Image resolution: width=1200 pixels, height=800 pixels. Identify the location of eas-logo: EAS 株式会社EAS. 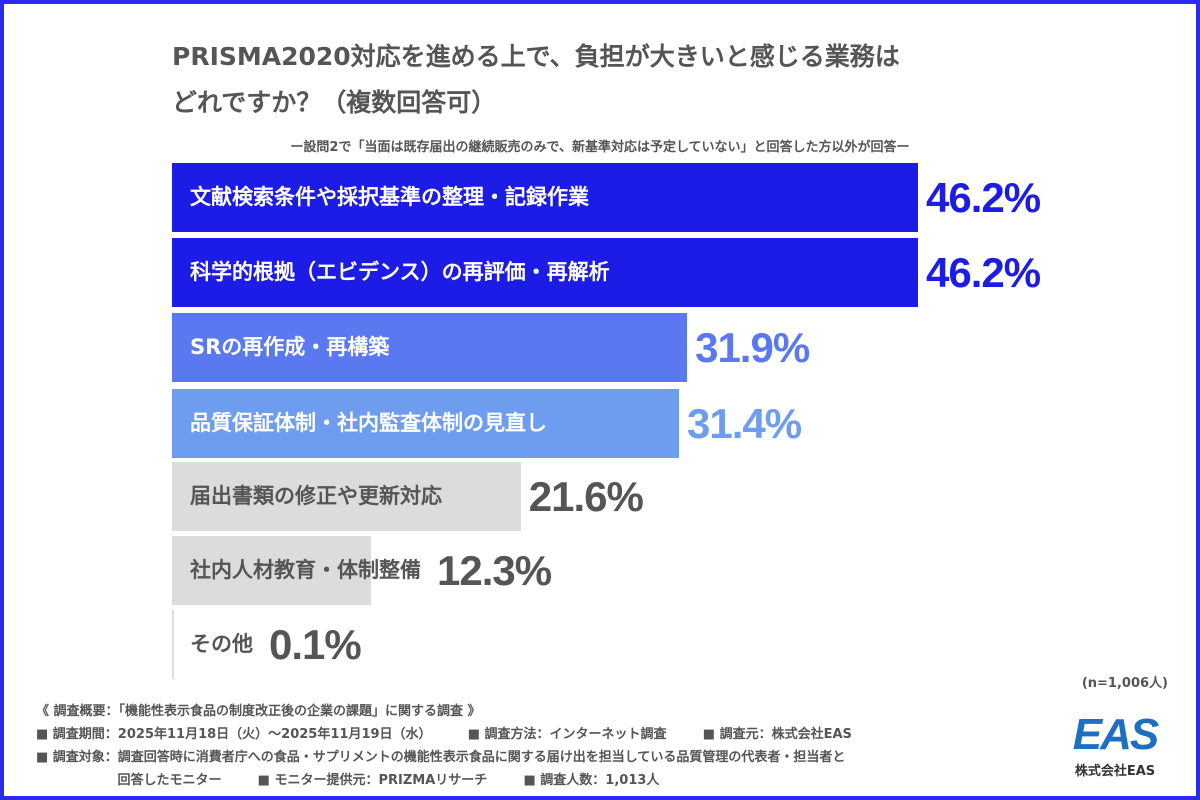
(1115, 744).